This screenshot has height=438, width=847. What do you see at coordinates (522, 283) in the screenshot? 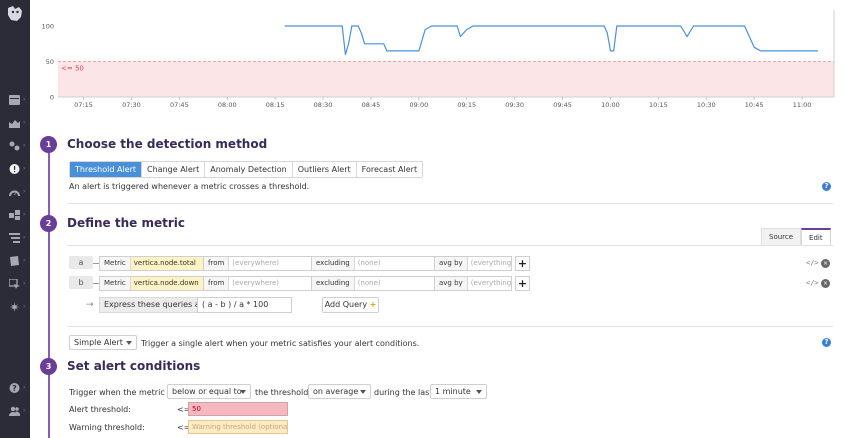
I see `query-b-add-function-button: +` at bounding box center [522, 283].